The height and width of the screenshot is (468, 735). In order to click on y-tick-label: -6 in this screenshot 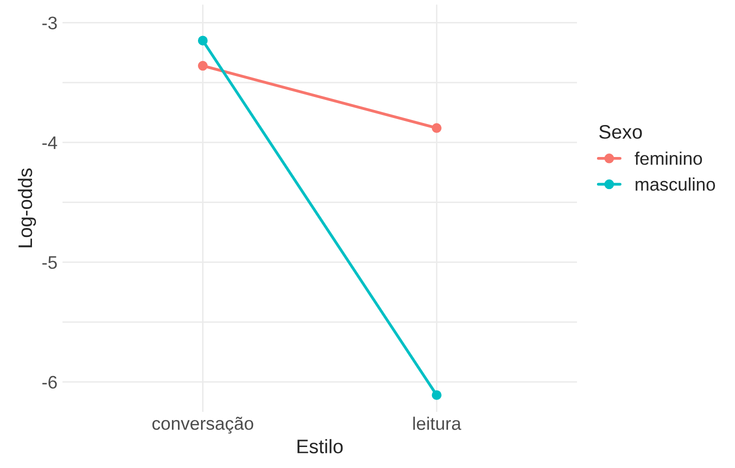, I will do `click(49, 382)`.